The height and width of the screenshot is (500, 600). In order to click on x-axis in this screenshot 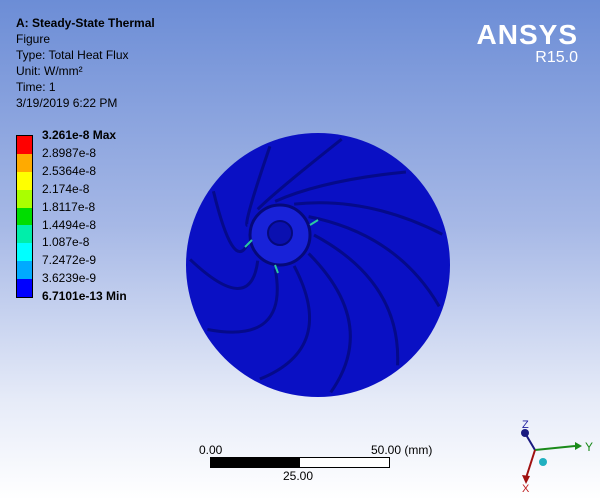, I will do `click(530, 464)`.